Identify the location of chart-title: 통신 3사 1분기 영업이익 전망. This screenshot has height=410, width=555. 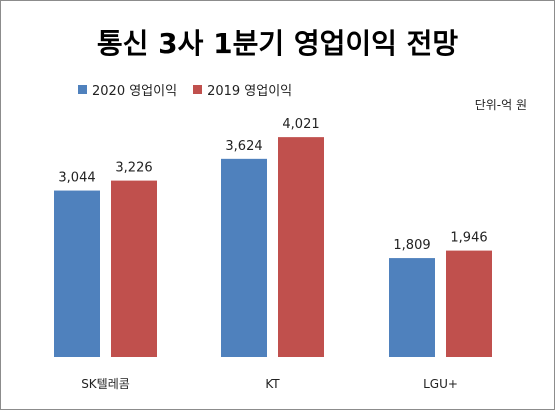
(277, 43).